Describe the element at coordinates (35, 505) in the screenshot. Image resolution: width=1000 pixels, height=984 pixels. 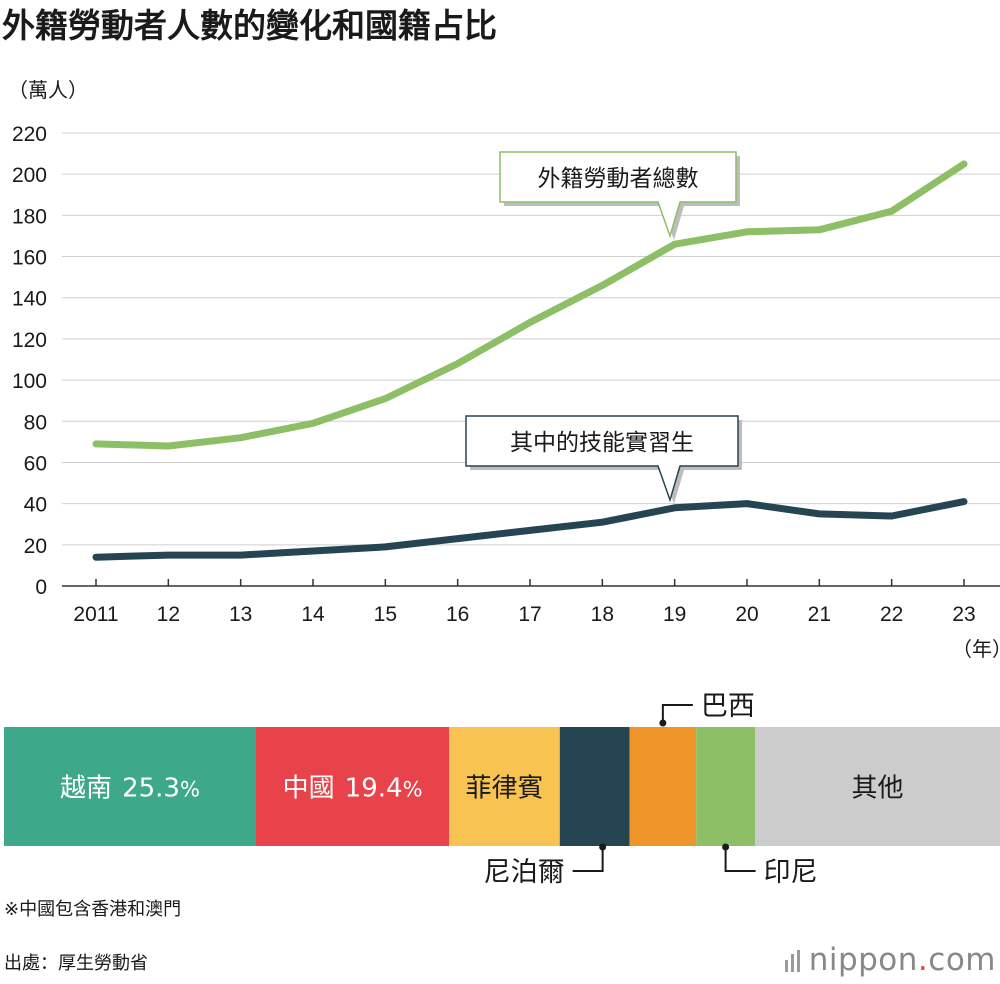
I see `y-tick-label: 40` at that location.